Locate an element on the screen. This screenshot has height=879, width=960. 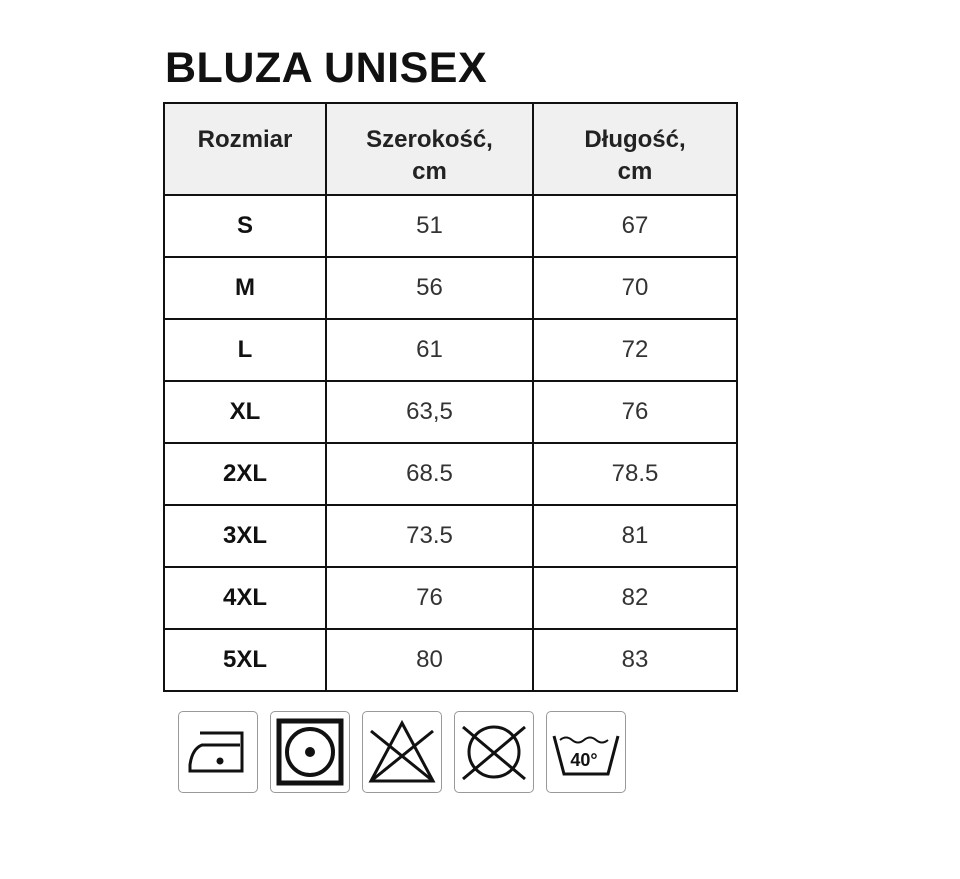
wash-temperature-label: 40° is located at coordinates (583, 760).